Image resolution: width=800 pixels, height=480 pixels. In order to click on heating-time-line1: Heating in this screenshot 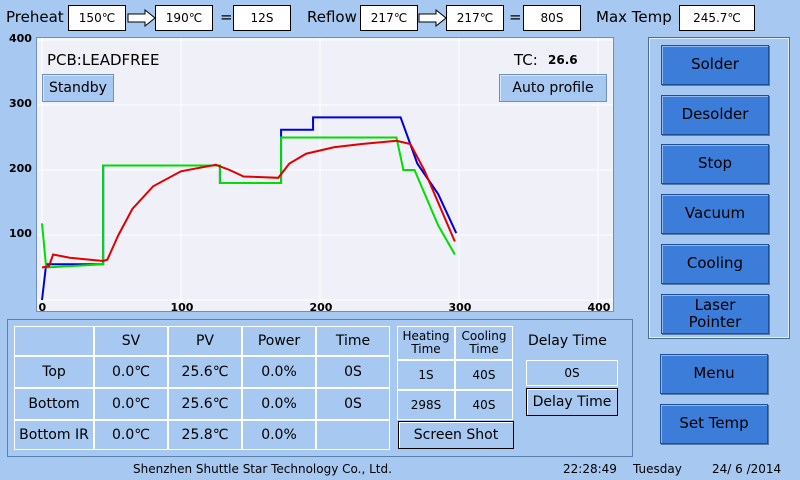, I will do `click(426, 335)`.